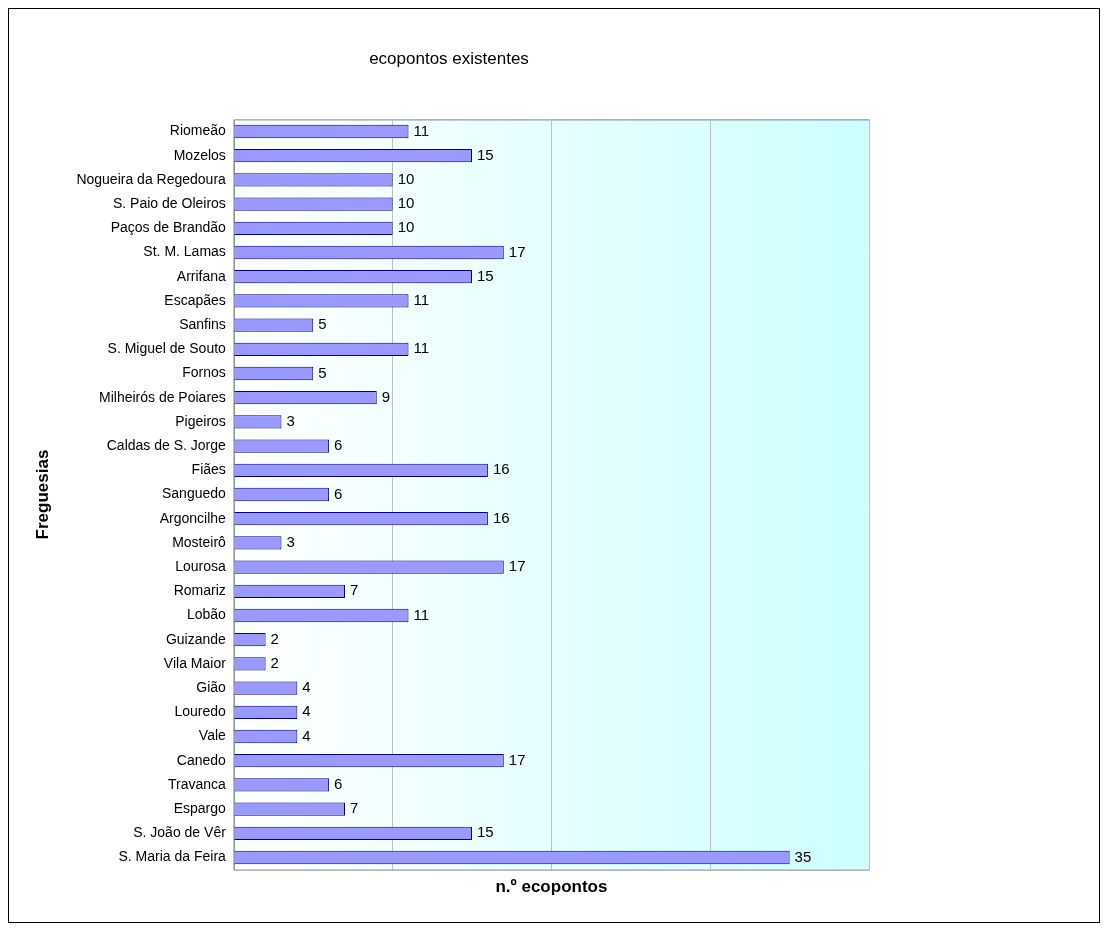 The height and width of the screenshot is (931, 1108). What do you see at coordinates (166, 444) in the screenshot?
I see `y-tick-label: Caldas de S. Jorge` at bounding box center [166, 444].